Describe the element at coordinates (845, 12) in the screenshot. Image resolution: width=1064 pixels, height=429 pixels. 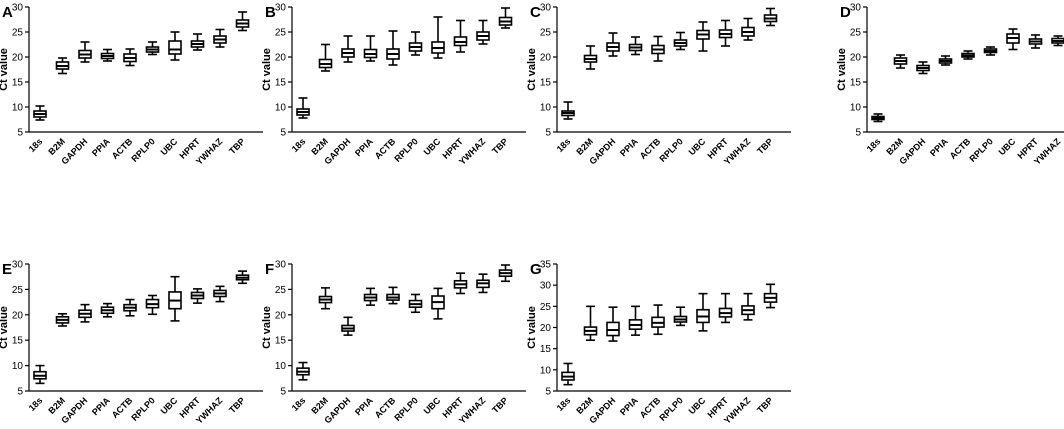
I see `panel-label-d: D` at that location.